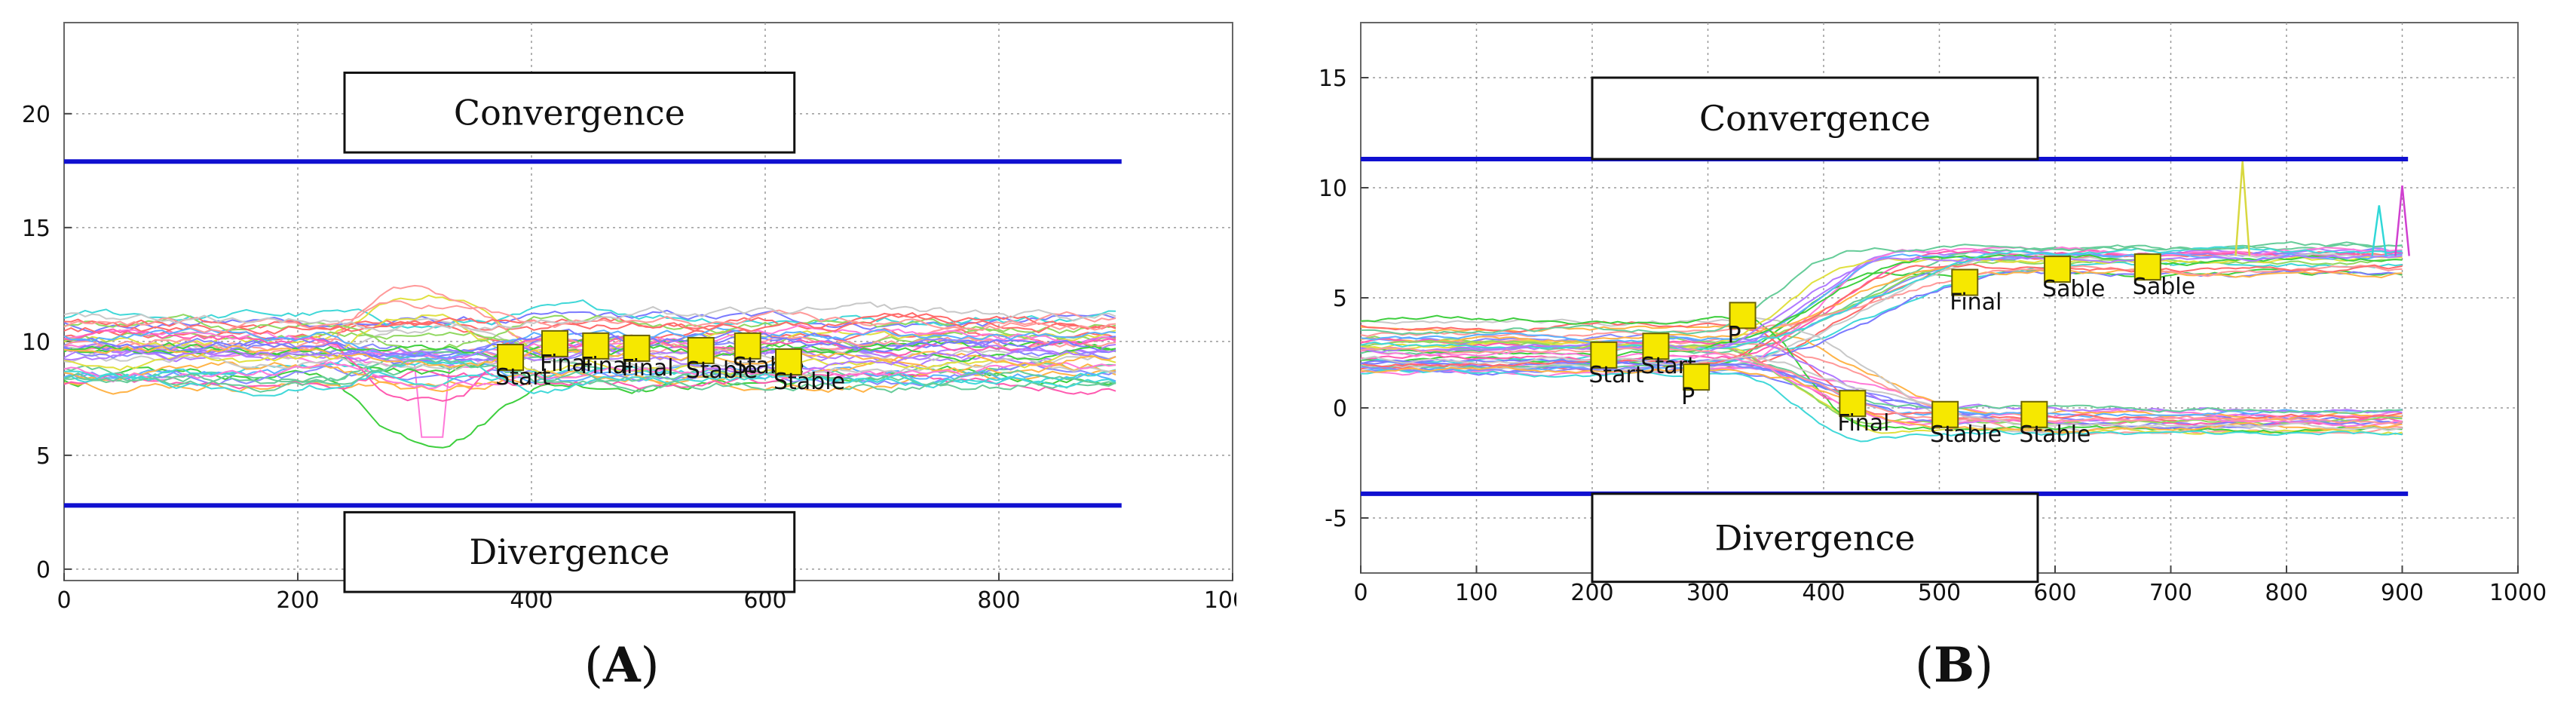  What do you see at coordinates (1707, 593) in the screenshot?
I see `x-tick-label: 300` at bounding box center [1707, 593].